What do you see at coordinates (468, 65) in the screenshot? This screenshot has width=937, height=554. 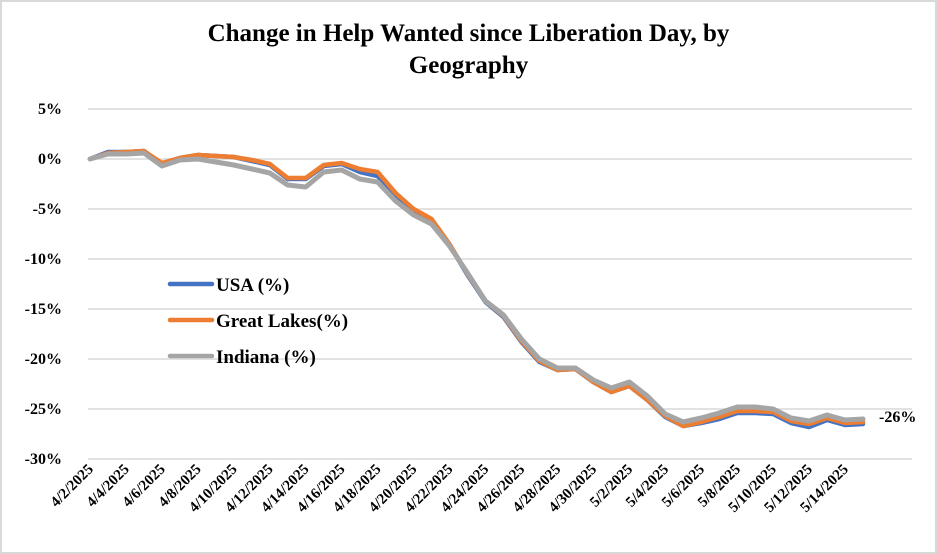 I see `chart-title-line-2: Geography` at bounding box center [468, 65].